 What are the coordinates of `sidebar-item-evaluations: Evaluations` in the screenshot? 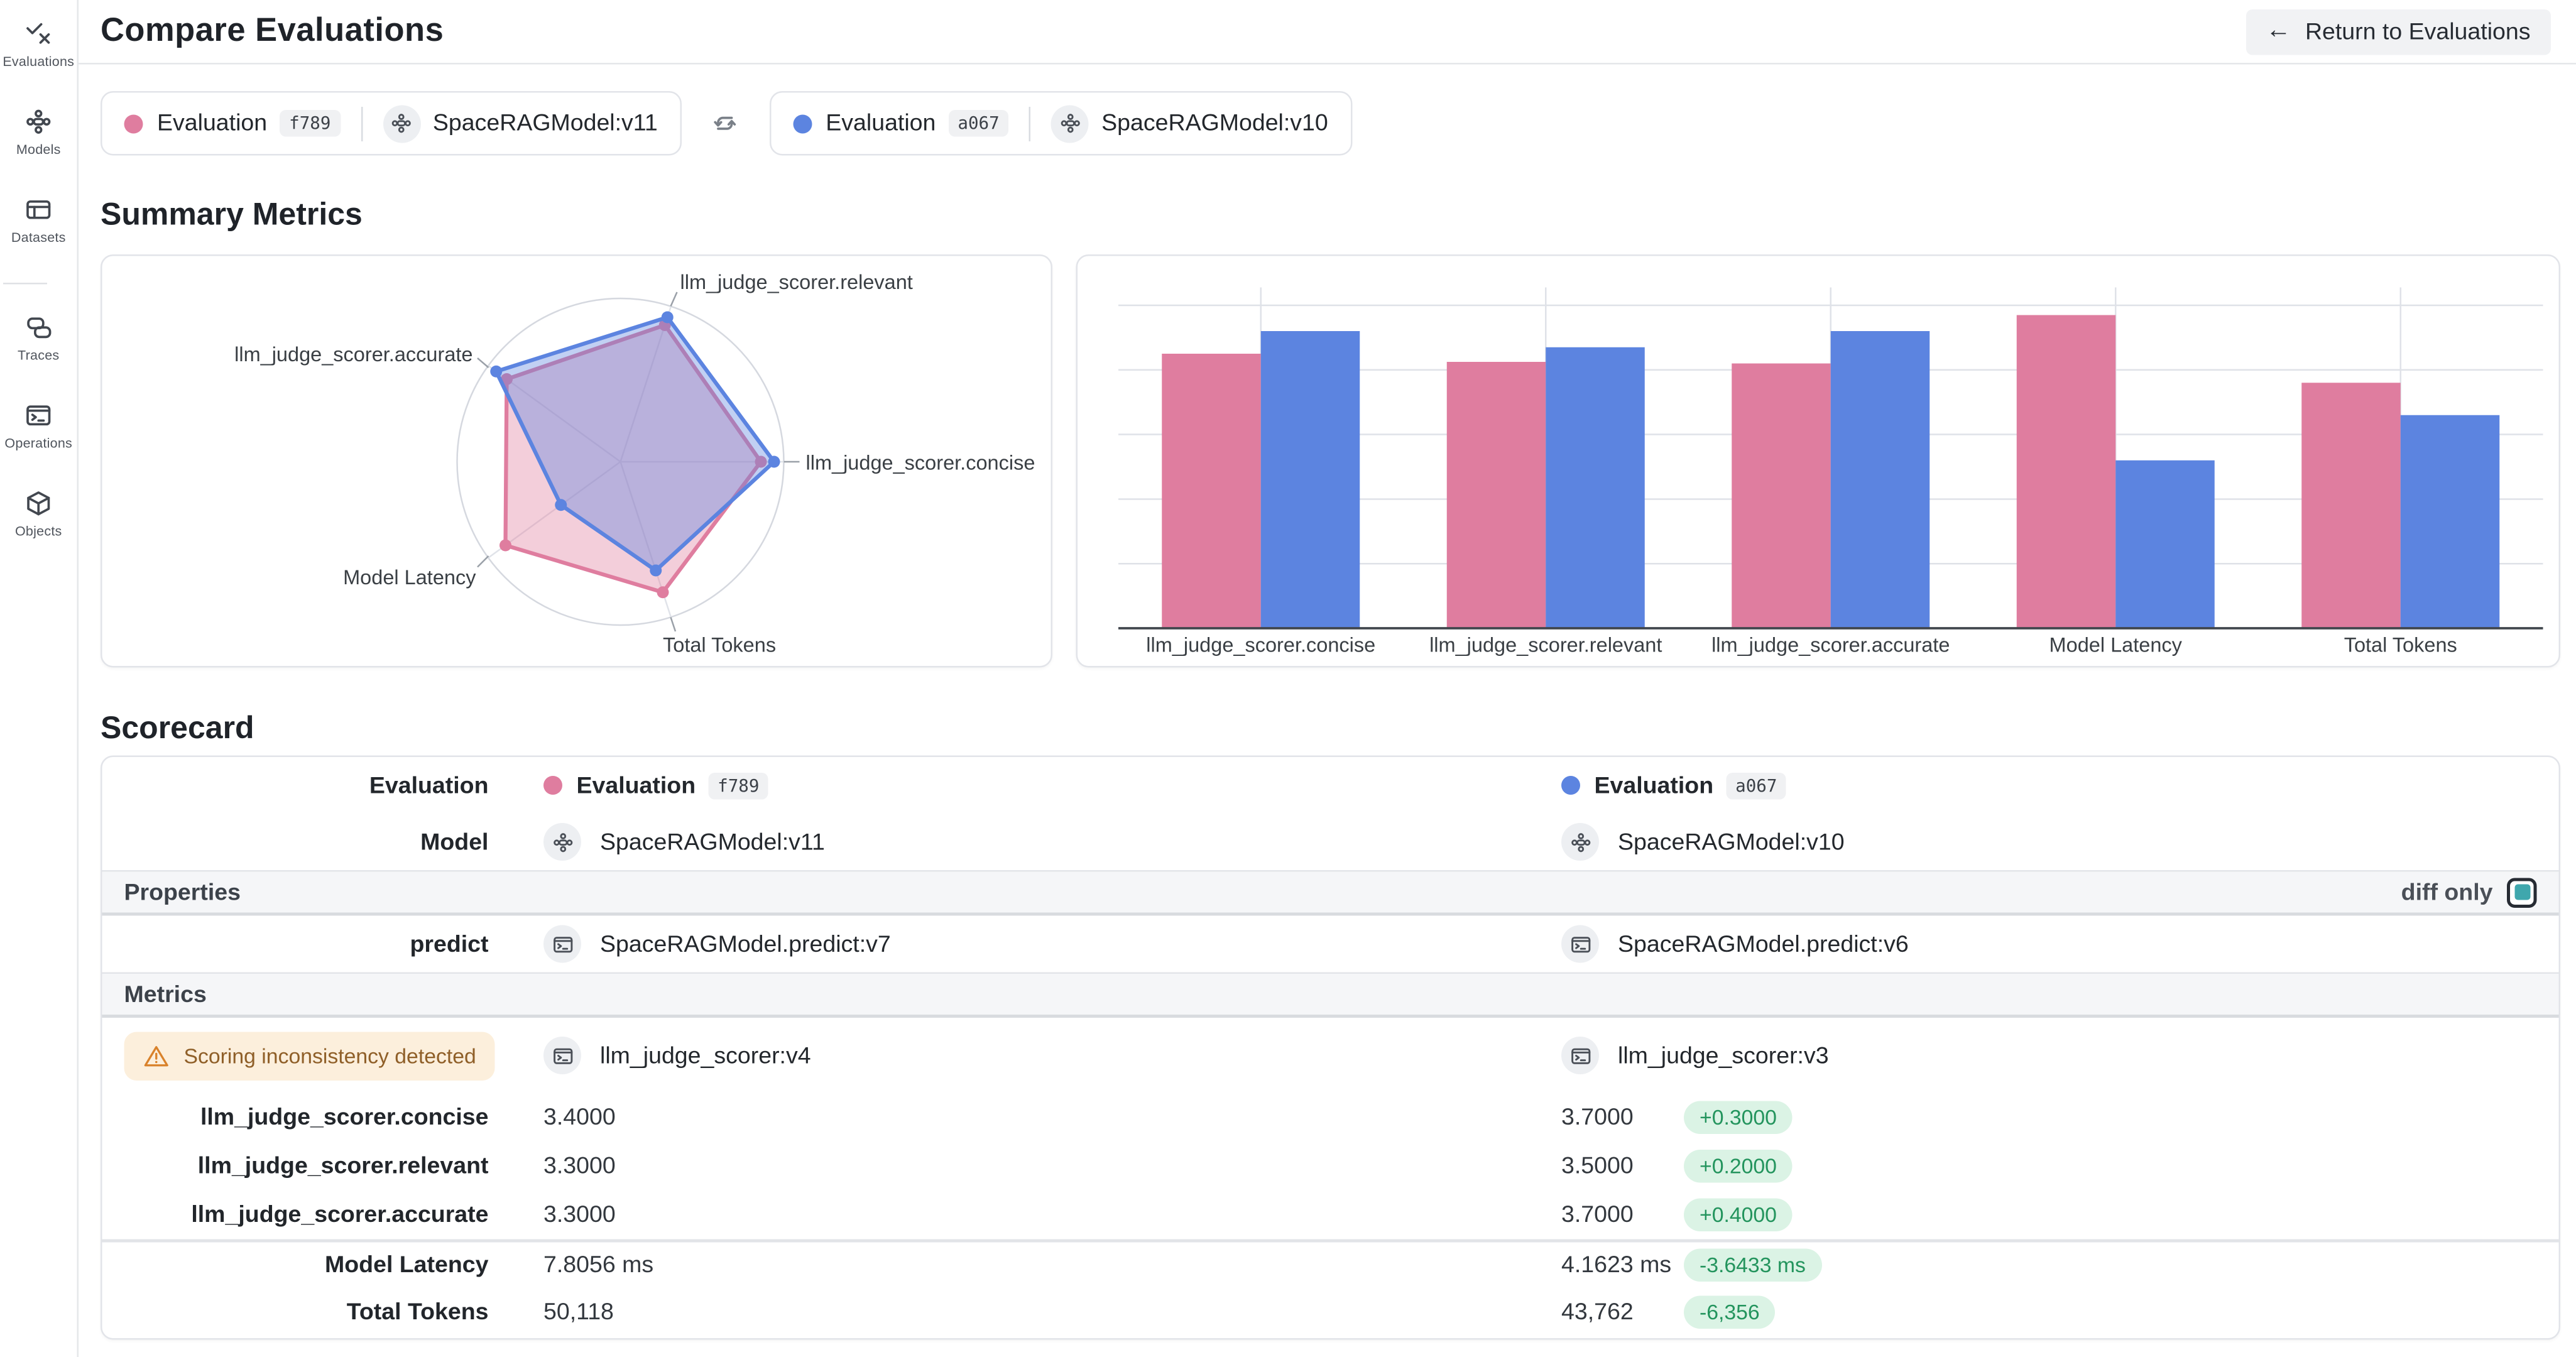 It's located at (39, 44).